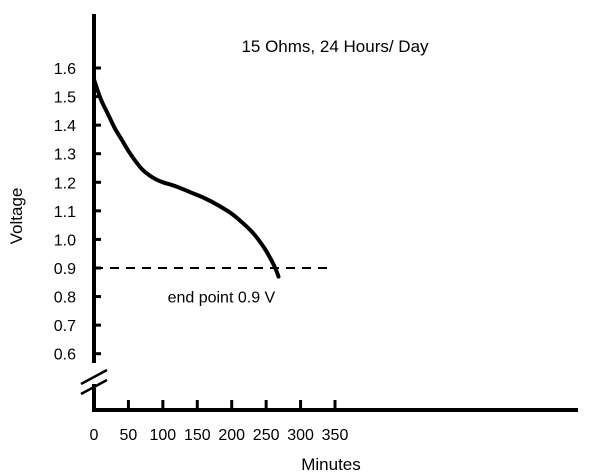 Image resolution: width=597 pixels, height=475 pixels. What do you see at coordinates (331, 464) in the screenshot?
I see `x-axis-label: Minutes` at bounding box center [331, 464].